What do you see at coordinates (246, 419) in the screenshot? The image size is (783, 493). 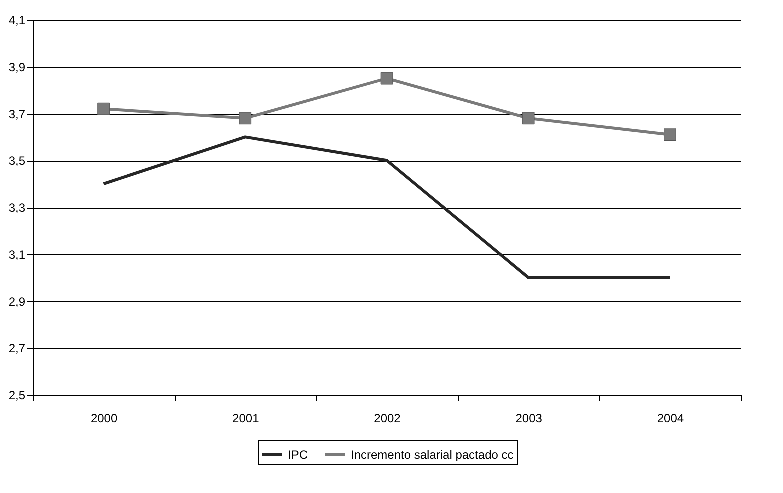 I see `x-tick-label: 2001` at bounding box center [246, 419].